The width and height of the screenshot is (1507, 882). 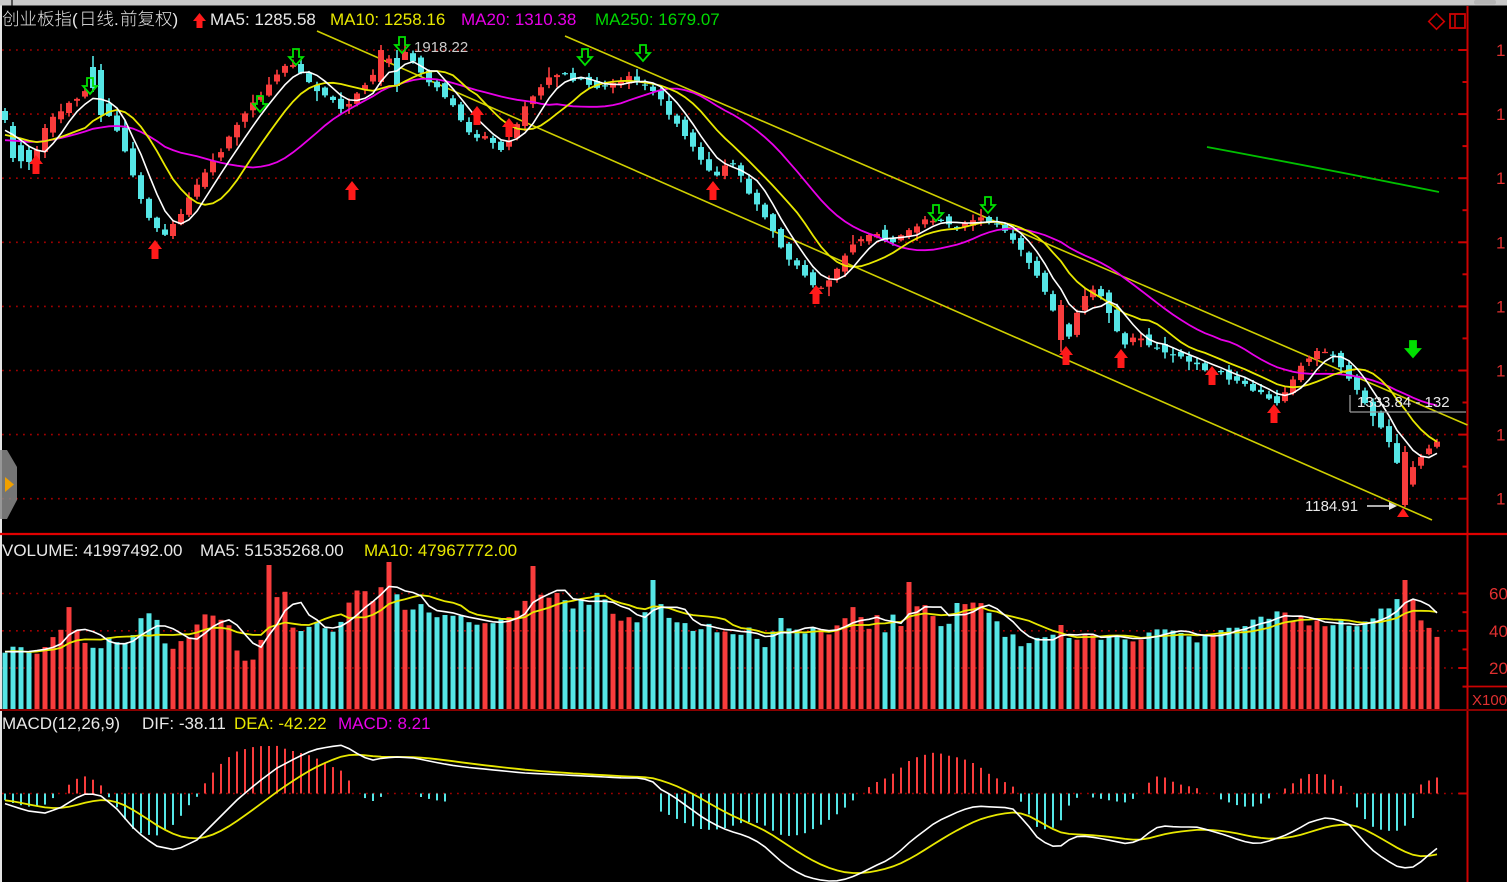 What do you see at coordinates (1489, 700) in the screenshot?
I see `svg-text: X100` at bounding box center [1489, 700].